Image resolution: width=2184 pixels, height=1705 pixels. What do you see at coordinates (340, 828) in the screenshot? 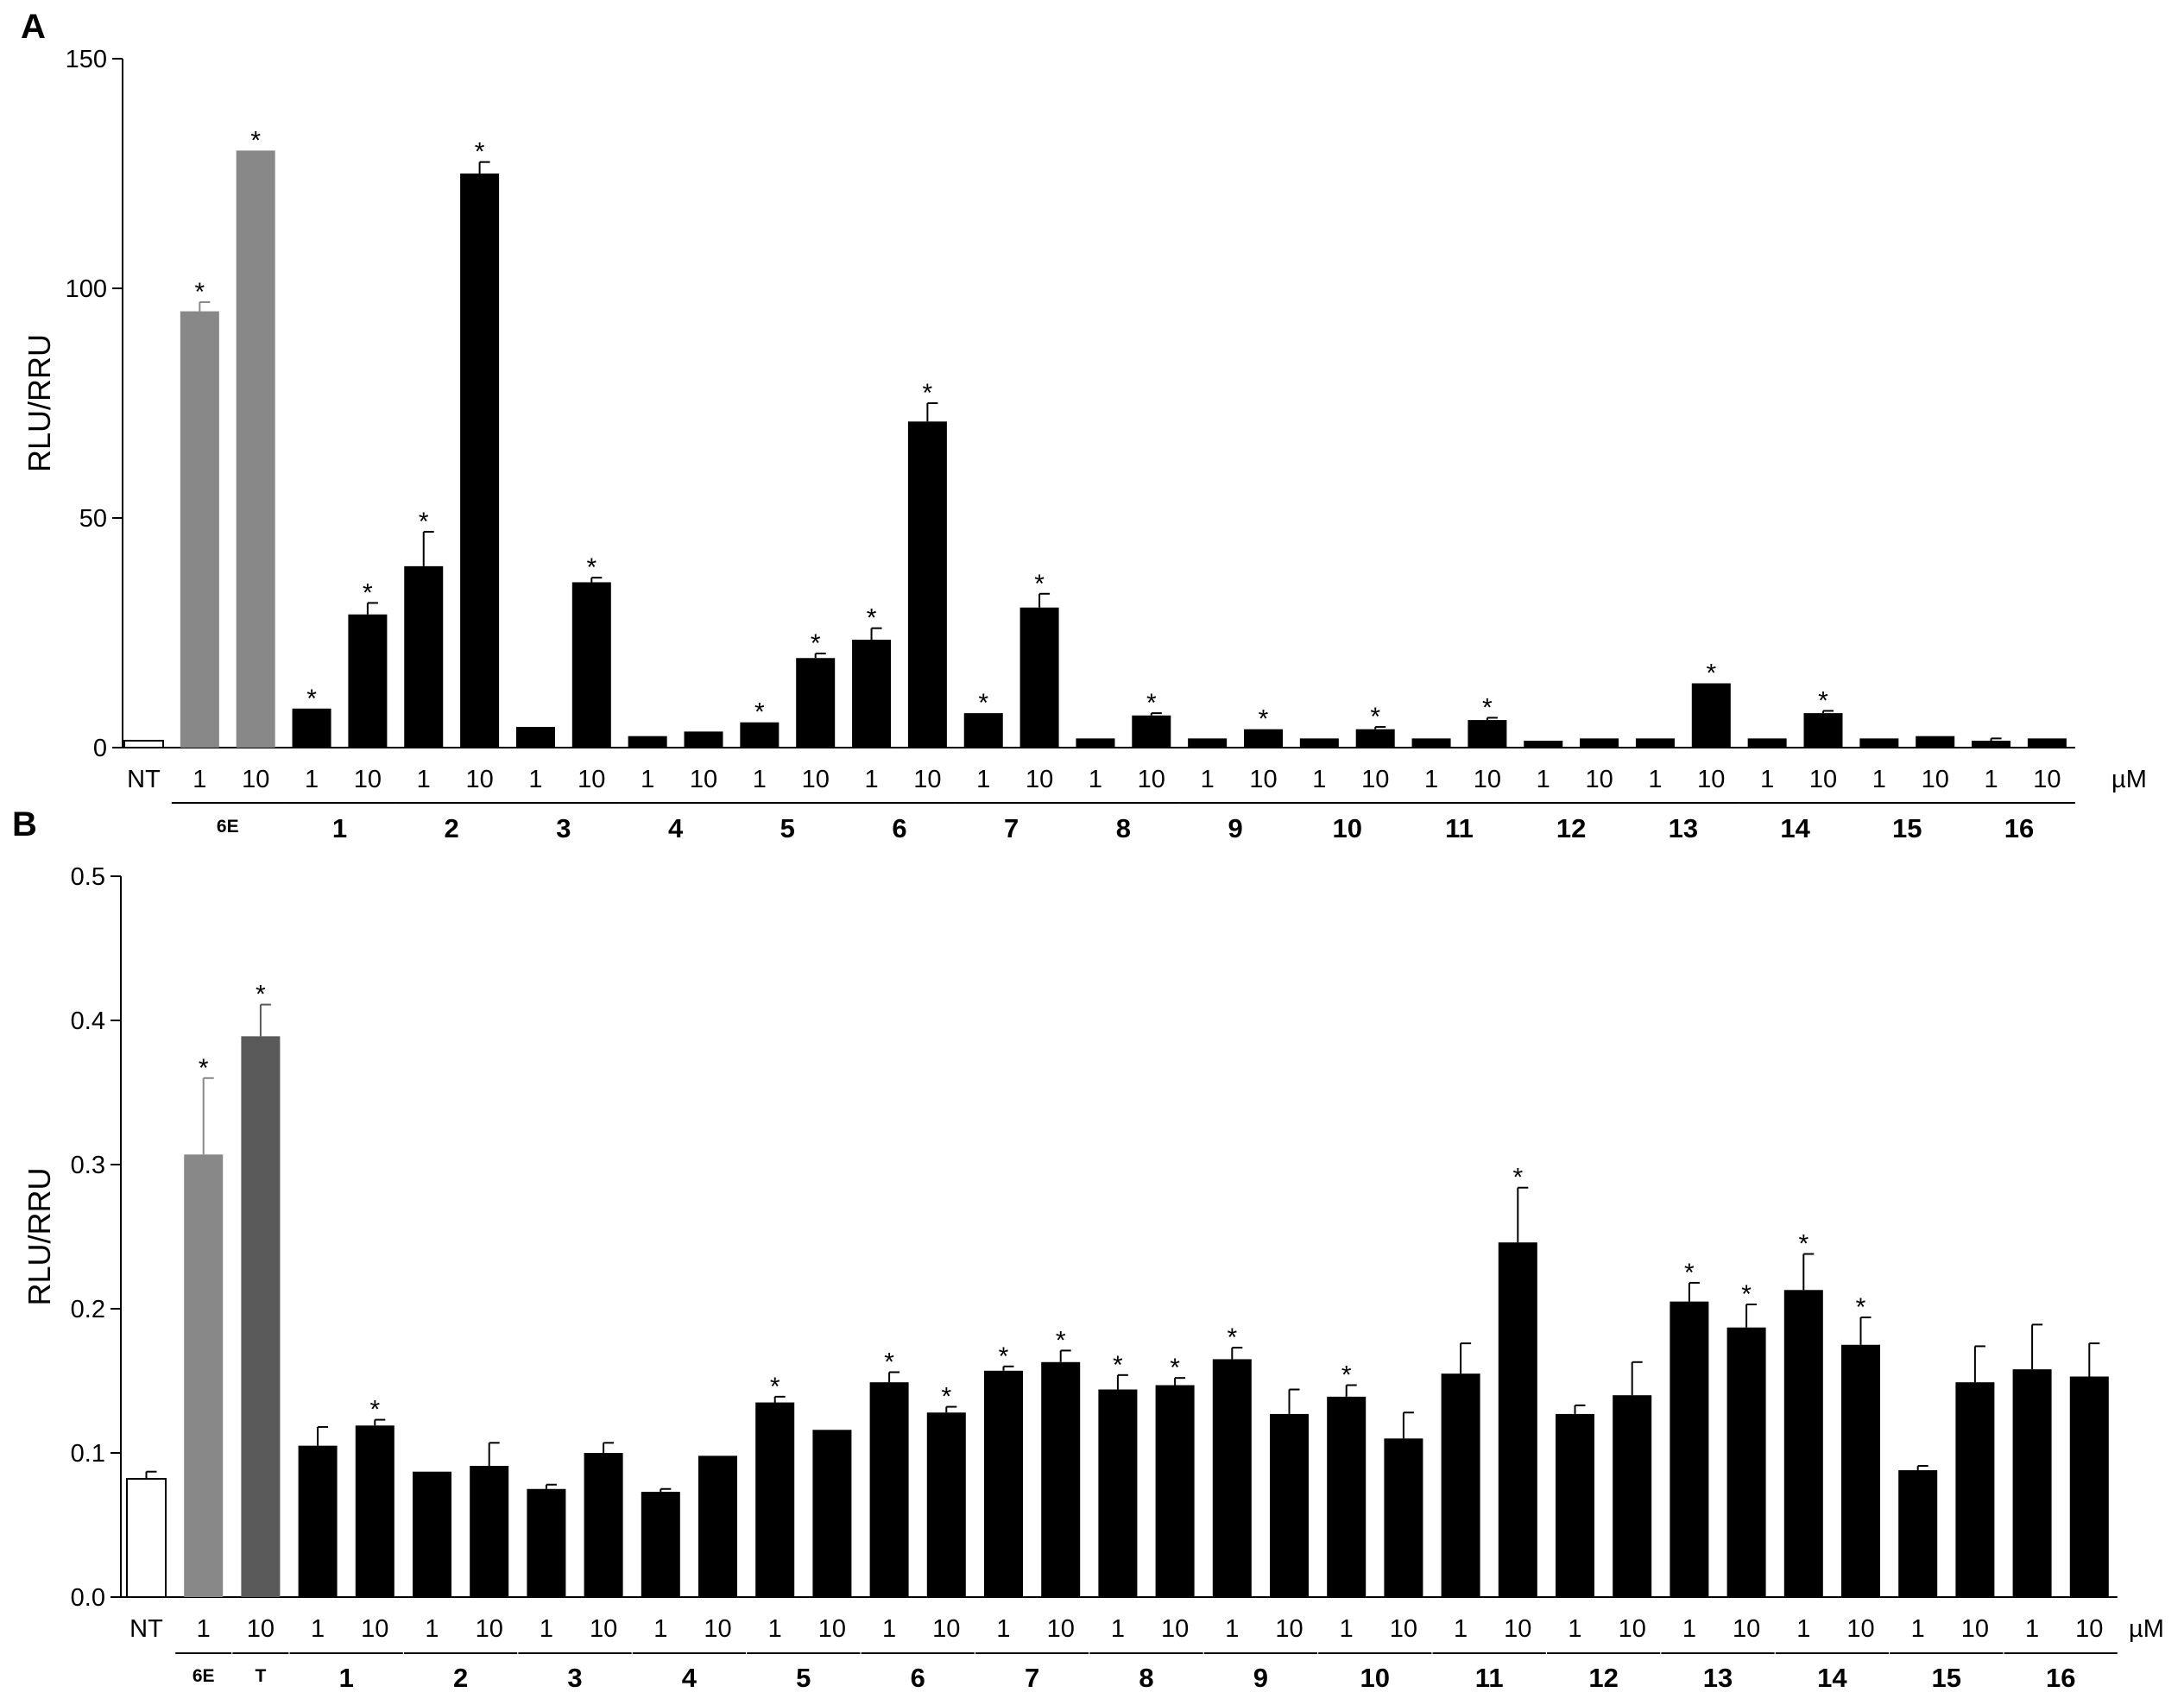
I see `group-label: 1` at bounding box center [340, 828].